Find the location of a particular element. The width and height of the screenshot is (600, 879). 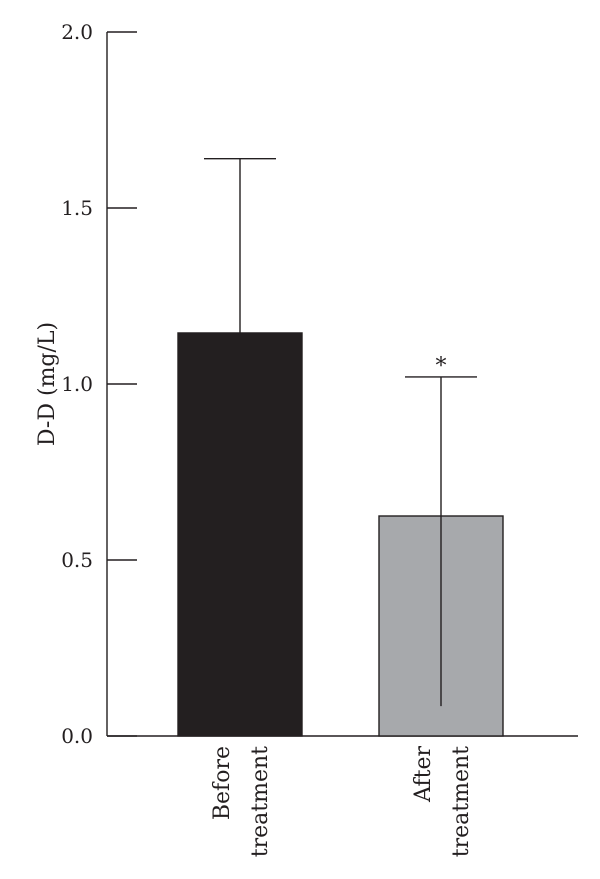

significance-marker: * is located at coordinates (441, 366).